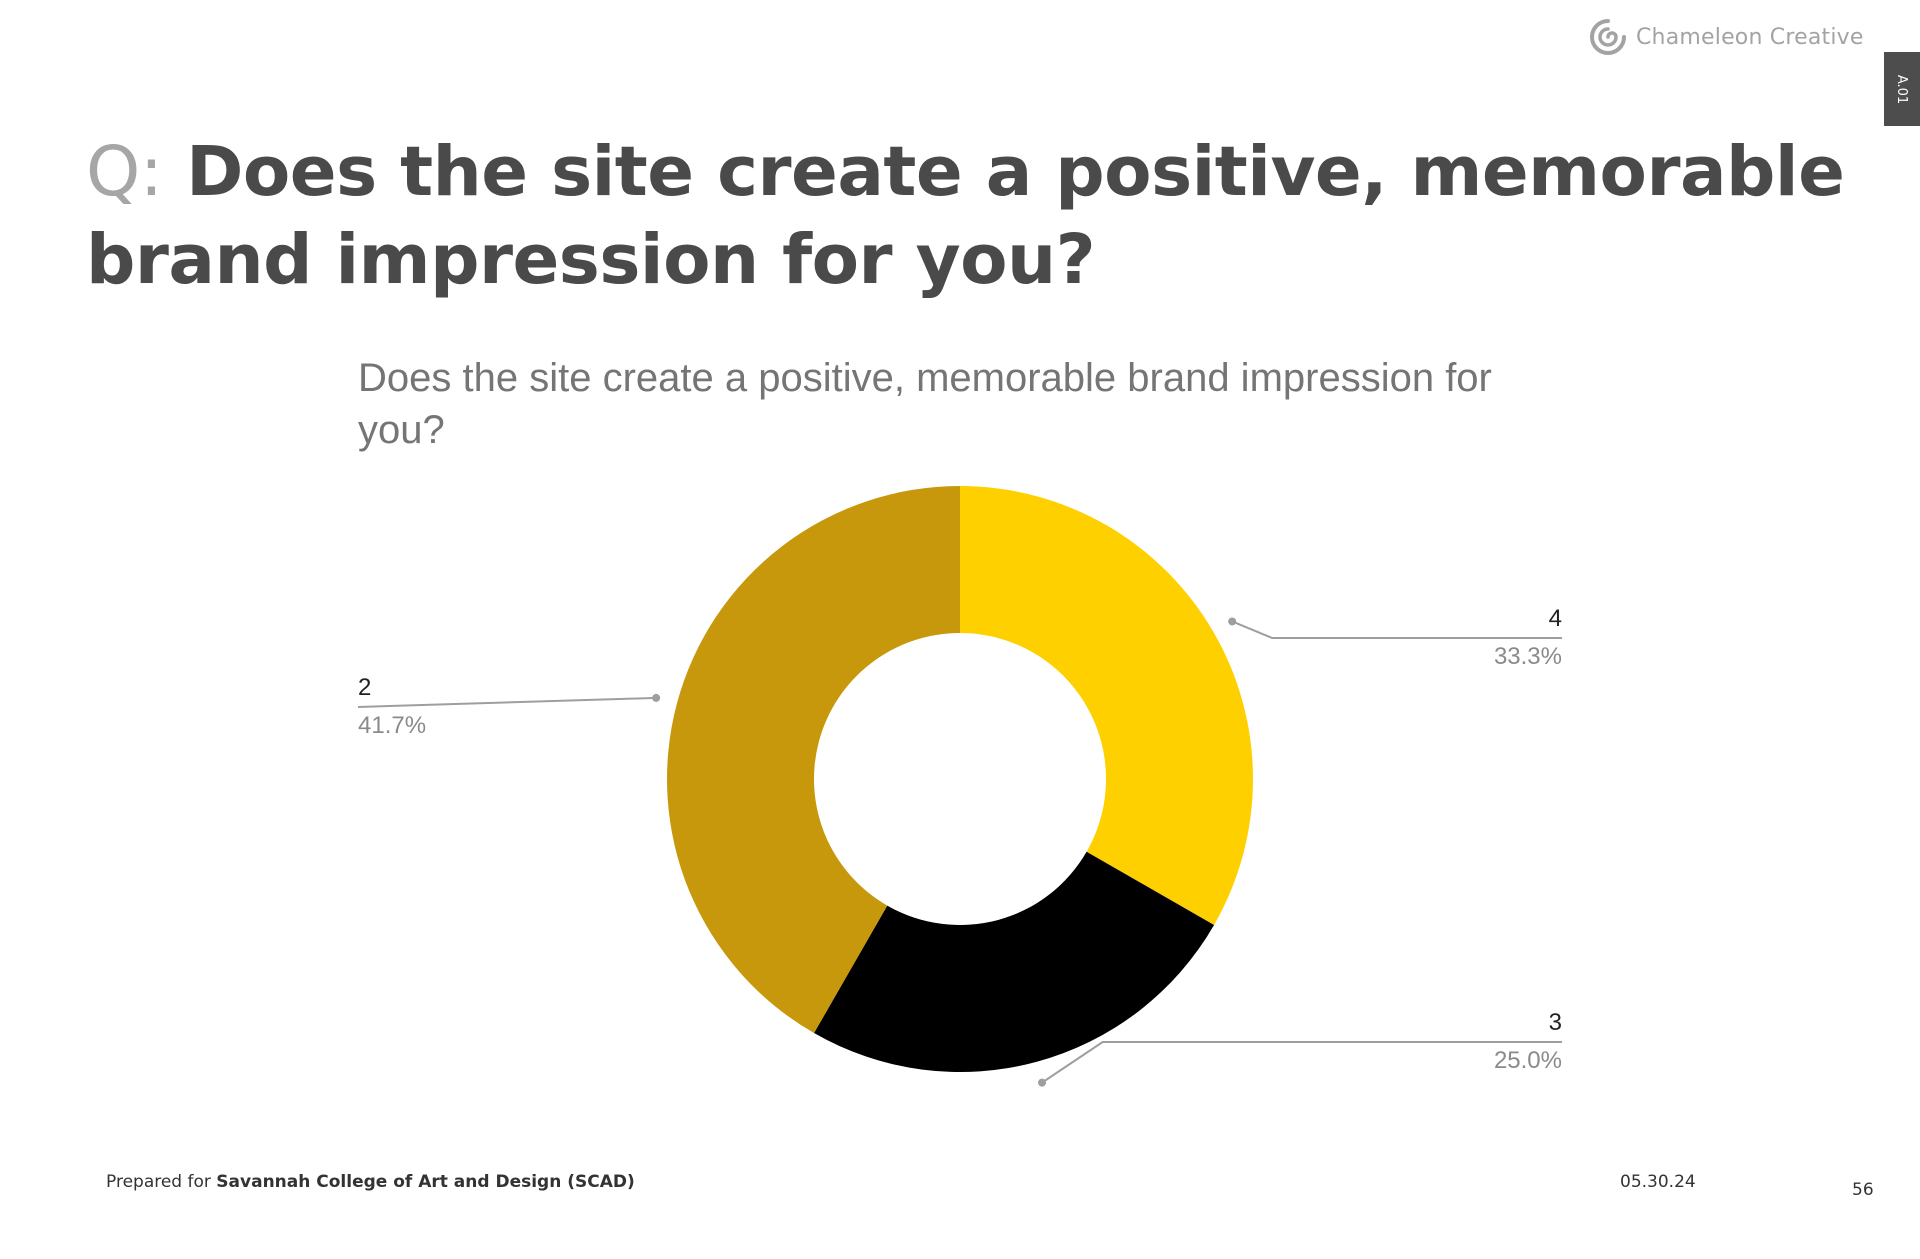  I want to click on slice-label-group-2: 2 41.7%, so click(509, 706).